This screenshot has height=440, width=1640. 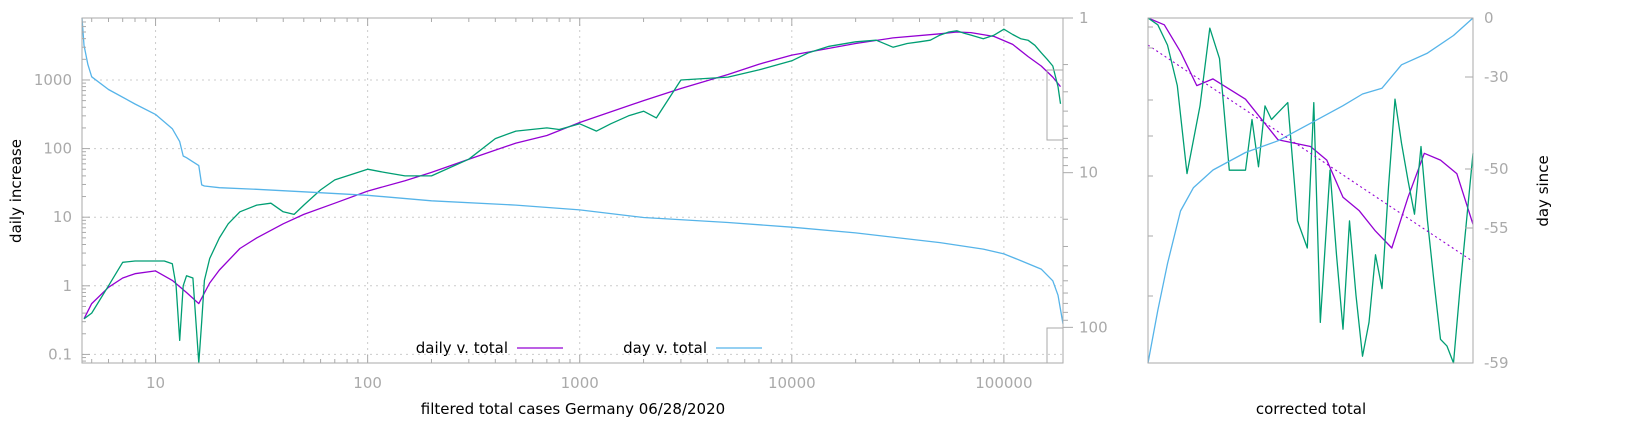 I want to click on side-y-tick-label: -55, so click(x=1496, y=228).